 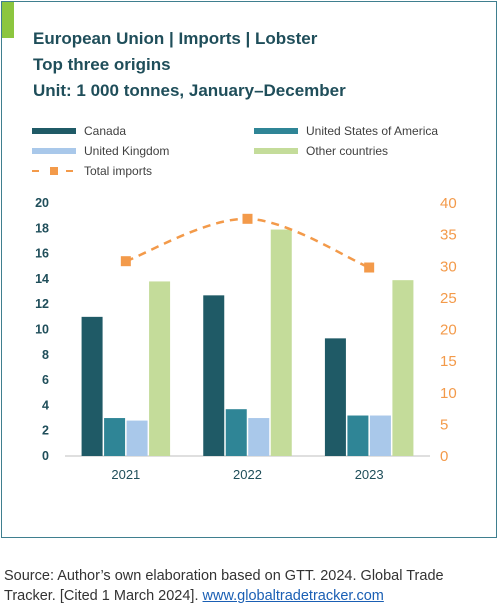 I want to click on y-right-tick-label: 20, so click(x=448, y=330).